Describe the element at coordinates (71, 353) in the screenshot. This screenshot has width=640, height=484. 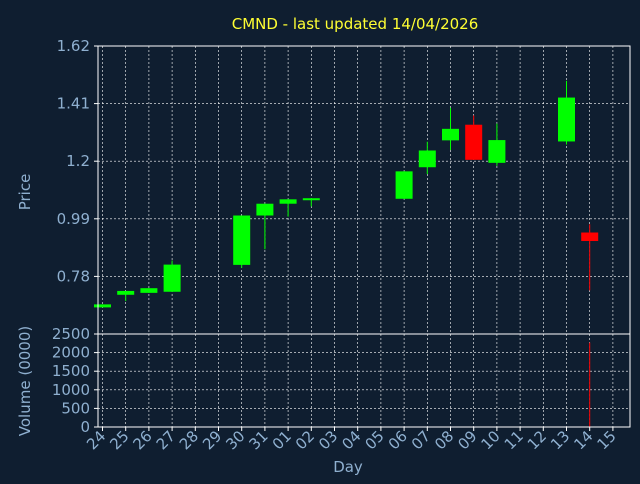
I see `volume-tick-label: 2000` at that location.